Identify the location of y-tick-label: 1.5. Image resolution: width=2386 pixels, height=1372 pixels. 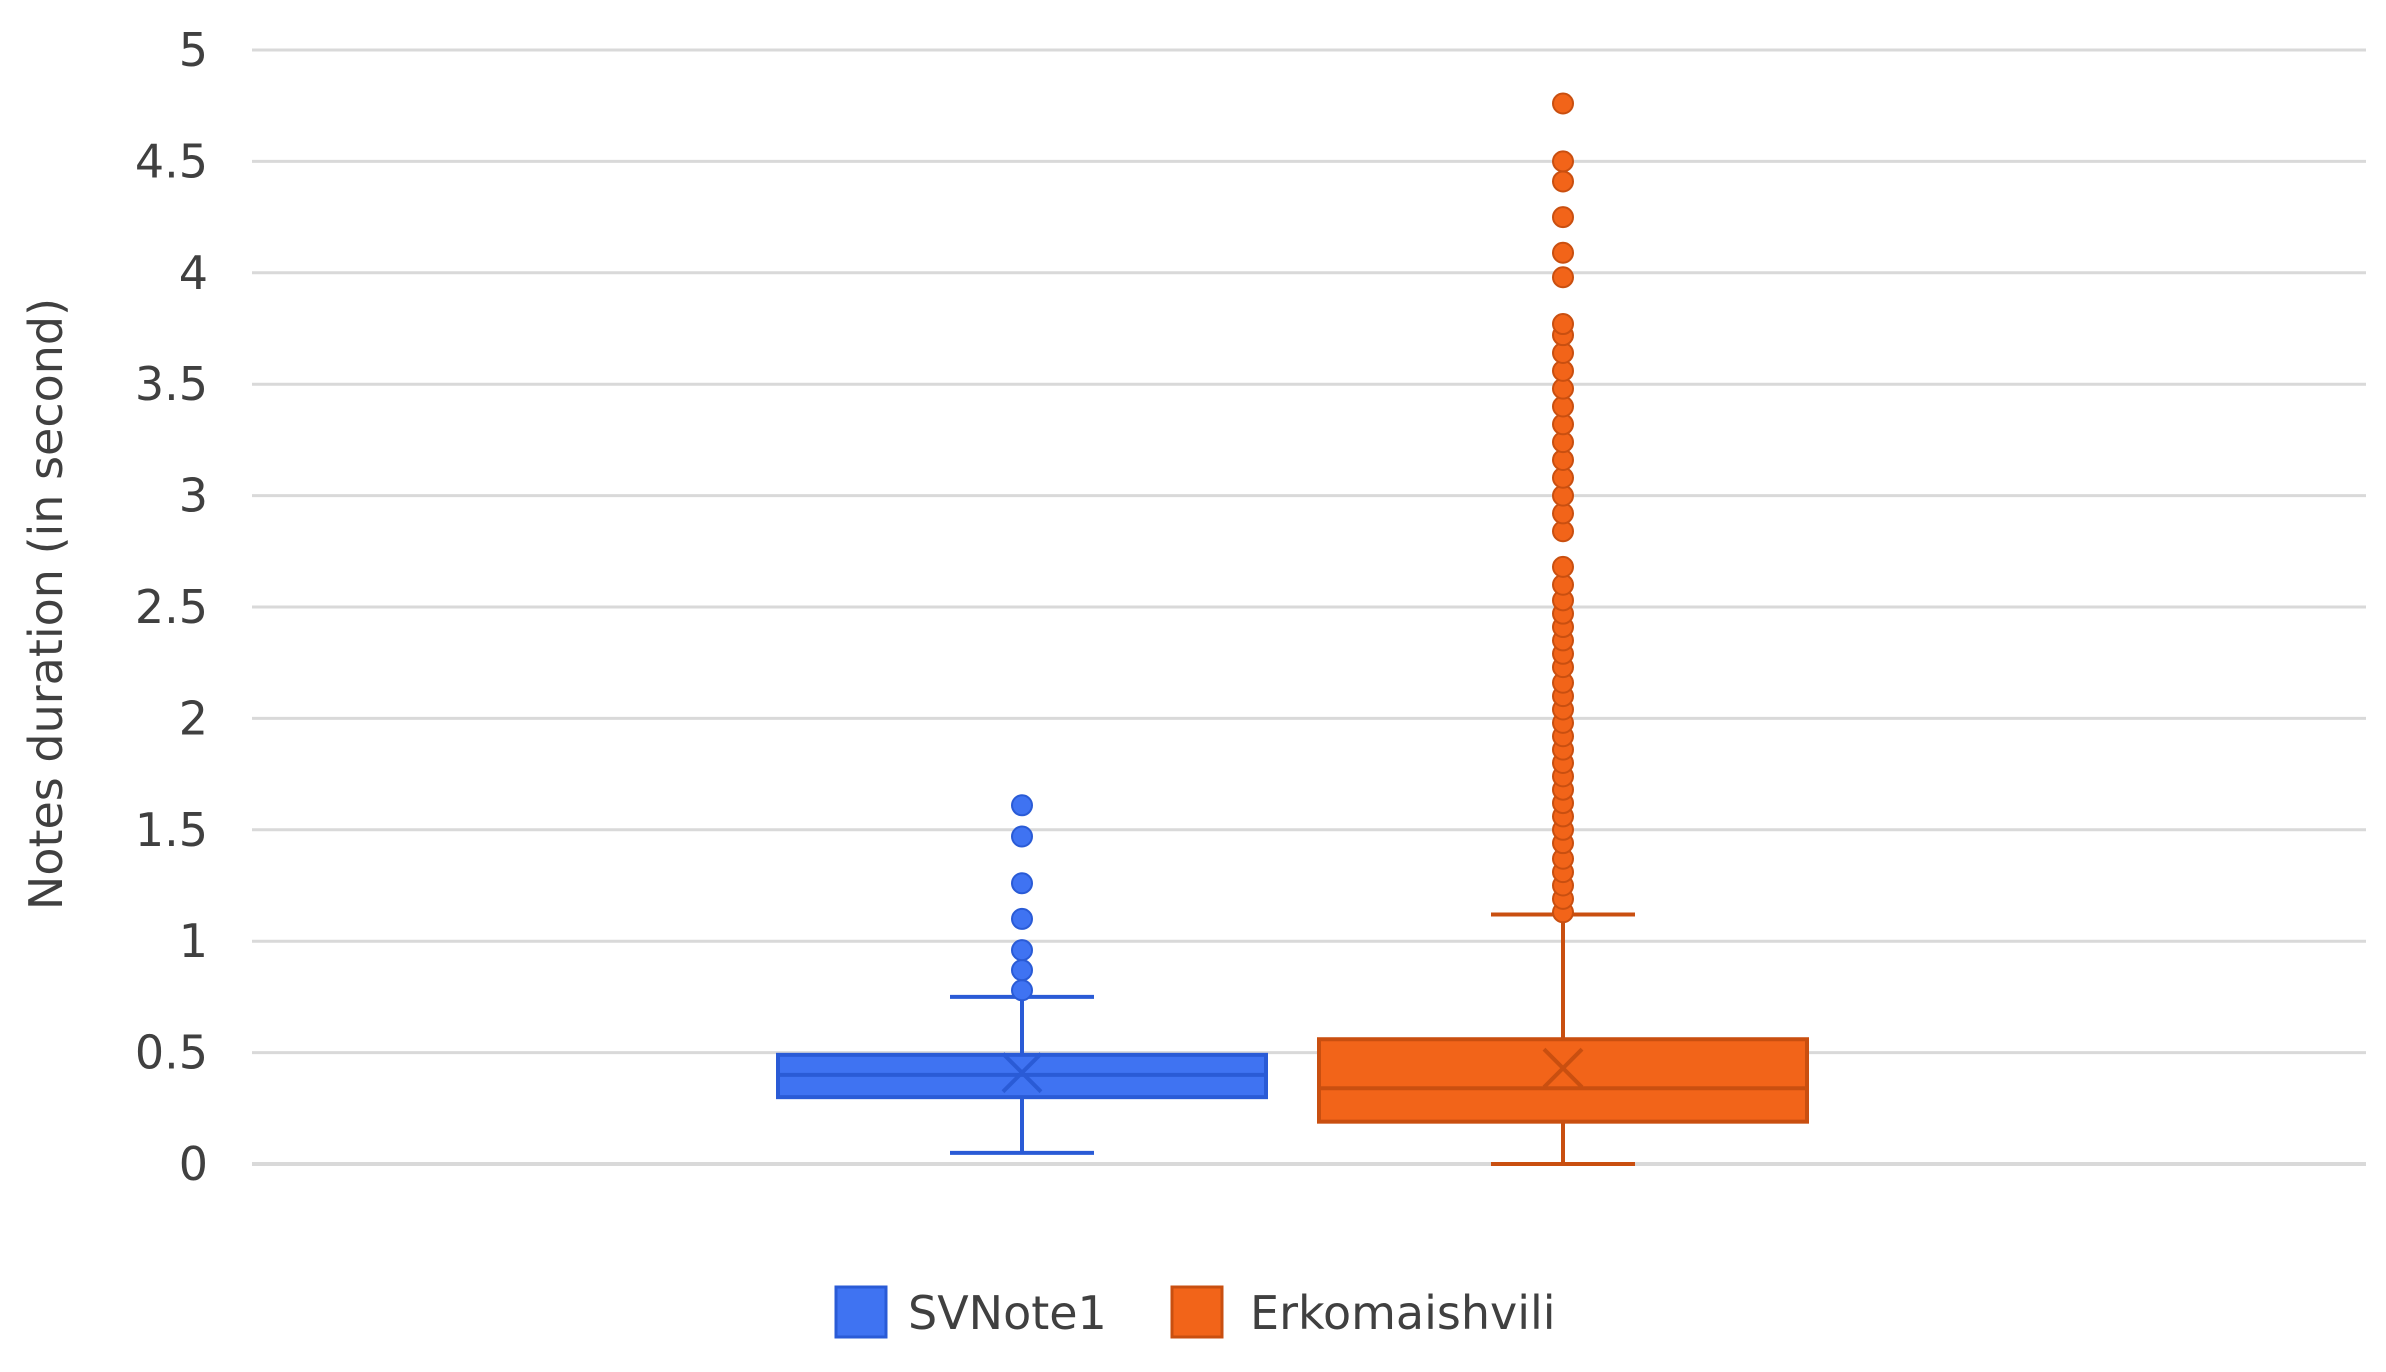
(171, 830).